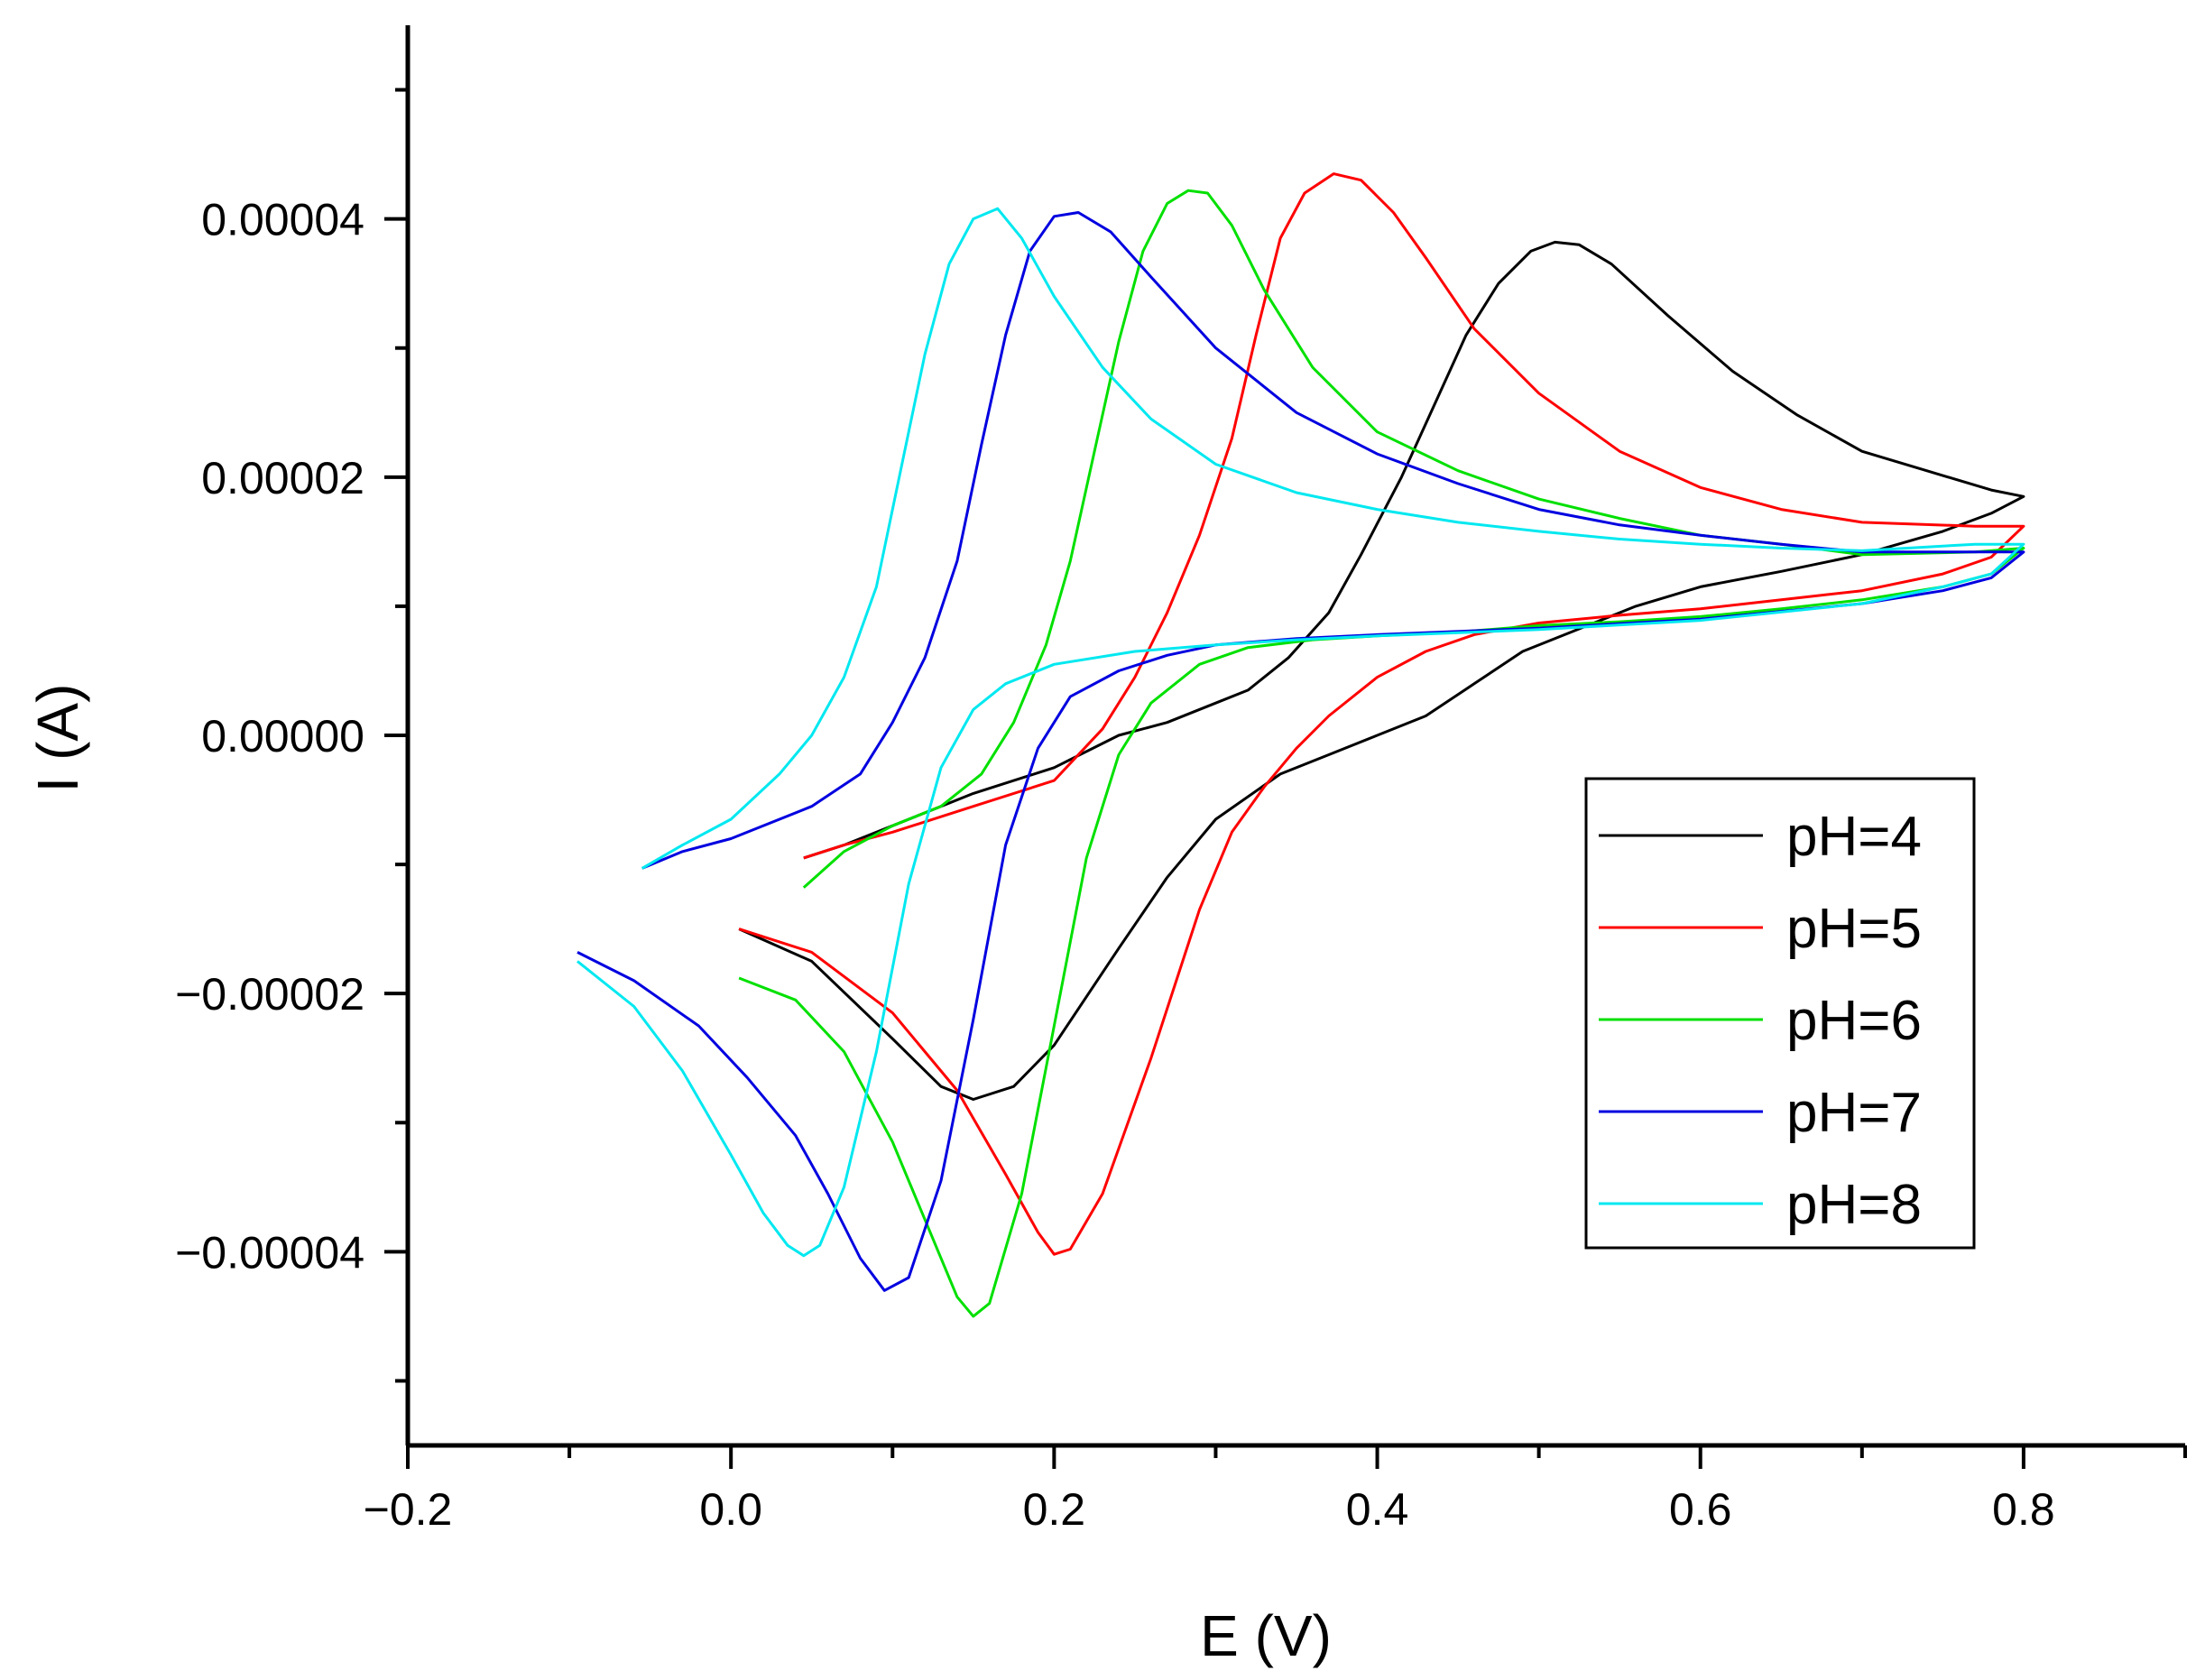 This screenshot has height=1680, width=2205. Describe the element at coordinates (1854, 929) in the screenshot. I see `legend-label: pH=5` at that location.